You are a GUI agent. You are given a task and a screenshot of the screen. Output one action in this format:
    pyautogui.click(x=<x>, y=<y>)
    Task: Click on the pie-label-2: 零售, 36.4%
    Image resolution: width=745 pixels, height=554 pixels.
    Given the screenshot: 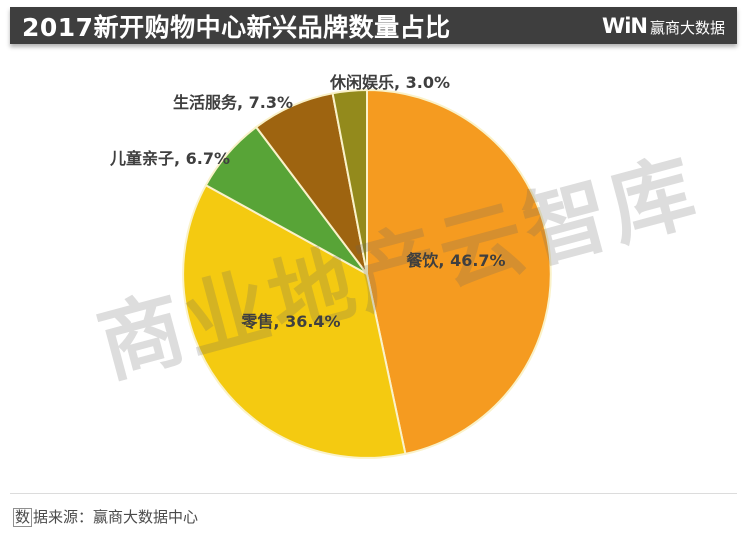 What is the action you would take?
    pyautogui.click(x=291, y=321)
    